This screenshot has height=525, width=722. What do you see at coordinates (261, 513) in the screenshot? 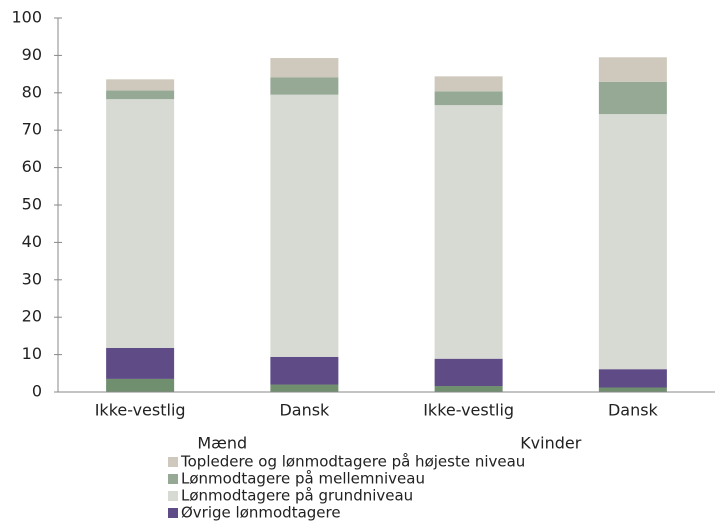
I see `legend-label: Øvrige lønmodtagere` at bounding box center [261, 513].